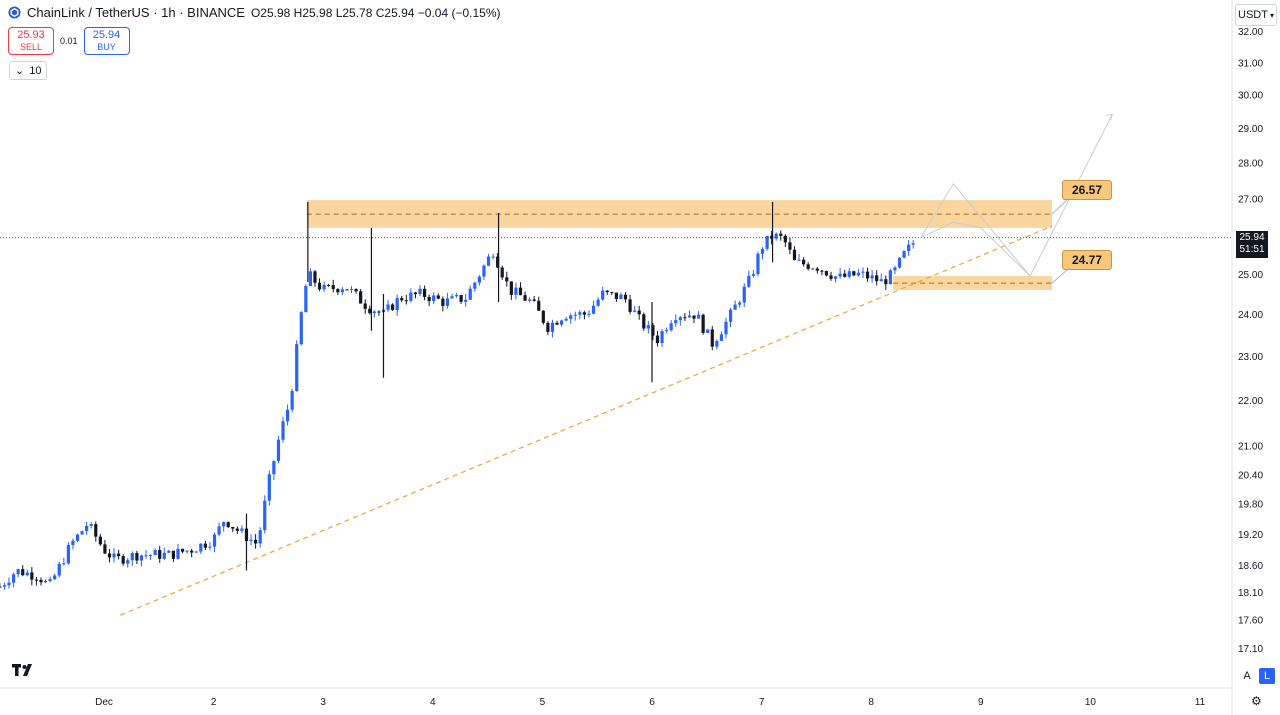  What do you see at coordinates (1247, 676) in the screenshot?
I see `auto-scale-button: A` at bounding box center [1247, 676].